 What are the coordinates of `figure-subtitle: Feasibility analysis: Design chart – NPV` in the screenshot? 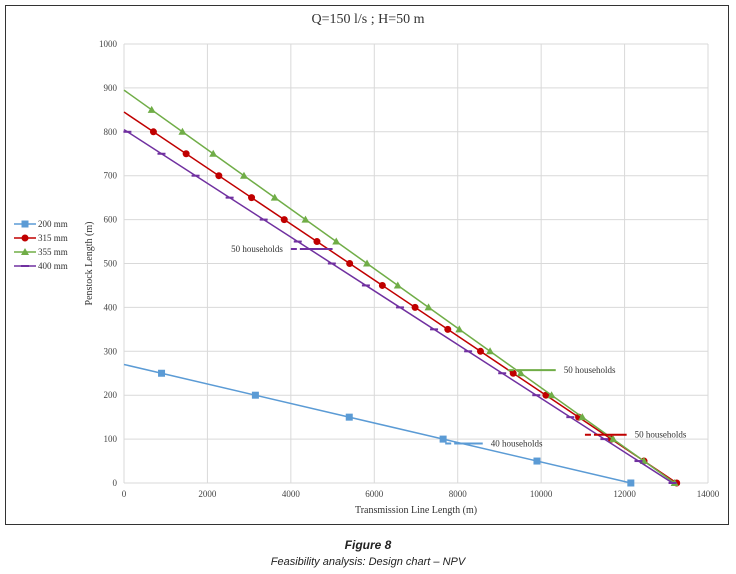 It's located at (368, 562).